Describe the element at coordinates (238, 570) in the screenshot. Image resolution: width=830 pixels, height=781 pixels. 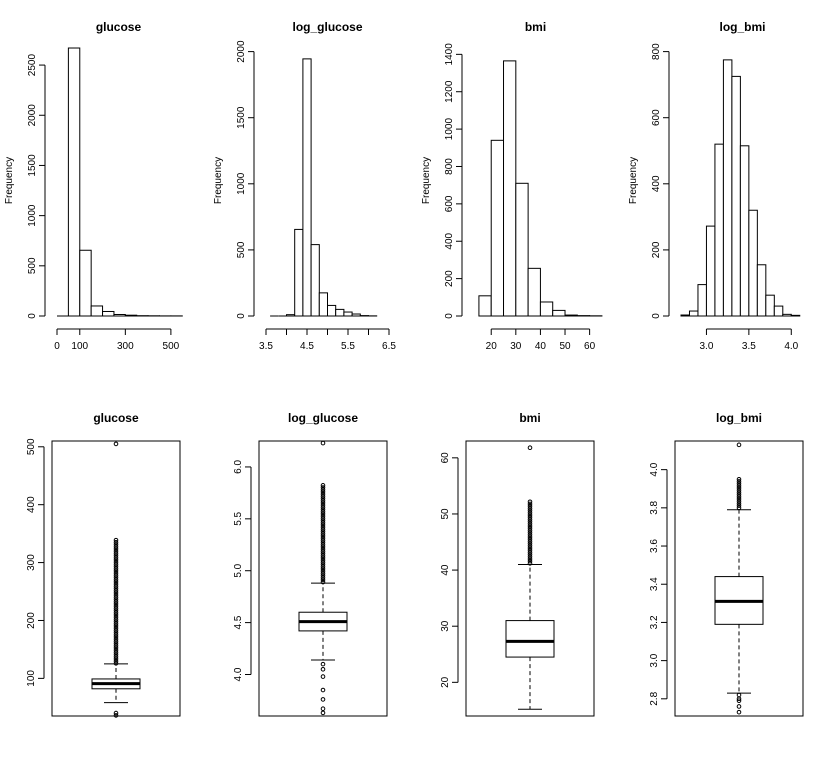
I see `y-tick-label: 5.0` at that location.